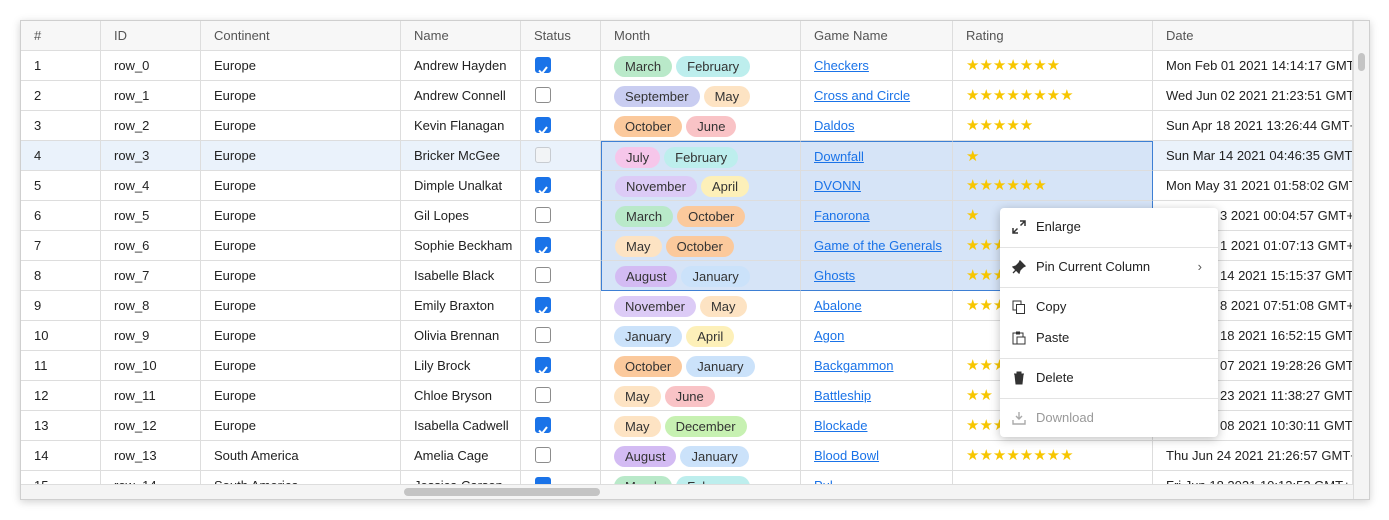 The height and width of the screenshot is (520, 1389). What do you see at coordinates (847, 455) in the screenshot?
I see `game-link: Blood Bowl` at bounding box center [847, 455].